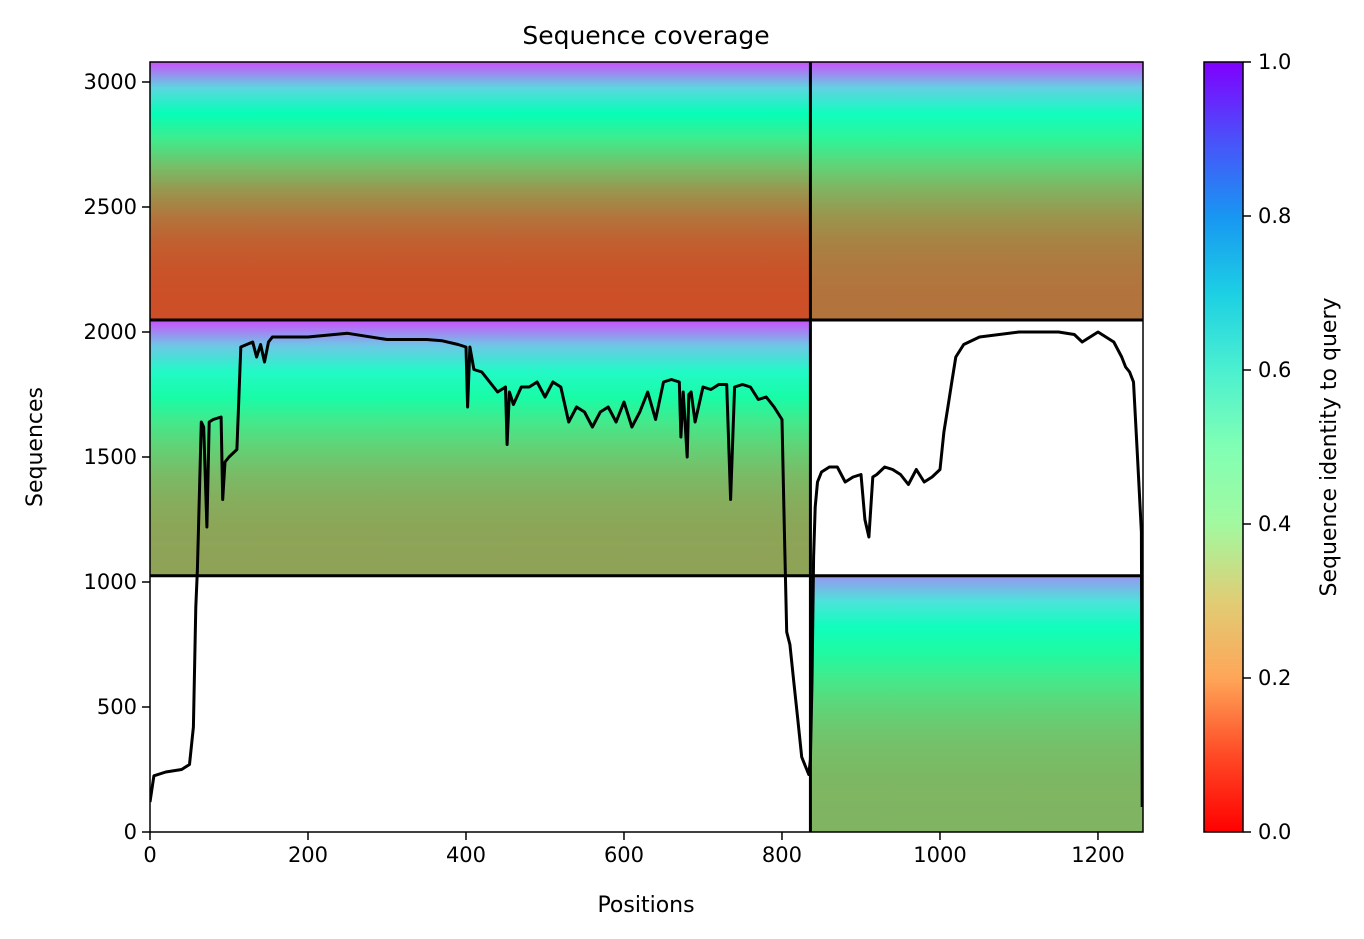 This screenshot has width=1364, height=939. Describe the element at coordinates (1223, 447) in the screenshot. I see `colorbar` at that location.